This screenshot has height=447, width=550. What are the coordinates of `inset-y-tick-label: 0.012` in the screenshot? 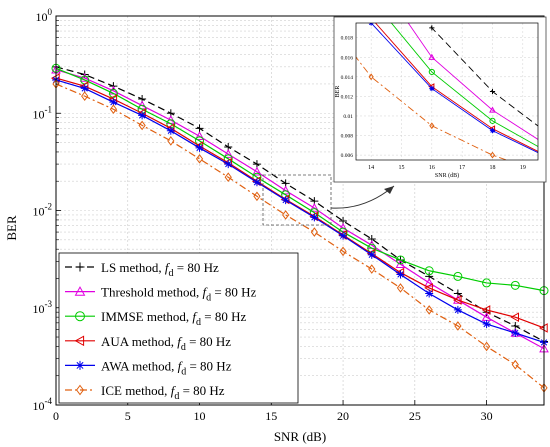 It's located at (347, 97).